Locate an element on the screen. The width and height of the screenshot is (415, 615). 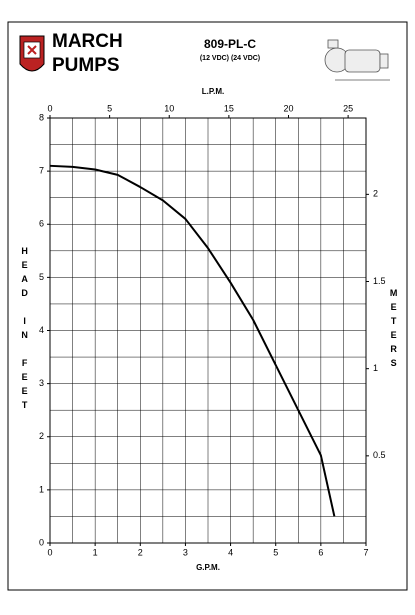
y2-tick-label: 0.5 is located at coordinates (379, 455).